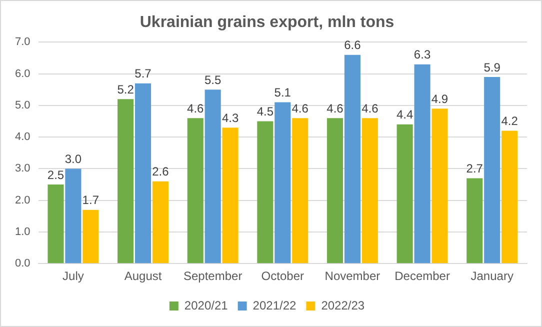 The width and height of the screenshot is (542, 327). What do you see at coordinates (22, 264) in the screenshot?
I see `y-tick-label: 0.0` at bounding box center [22, 264].